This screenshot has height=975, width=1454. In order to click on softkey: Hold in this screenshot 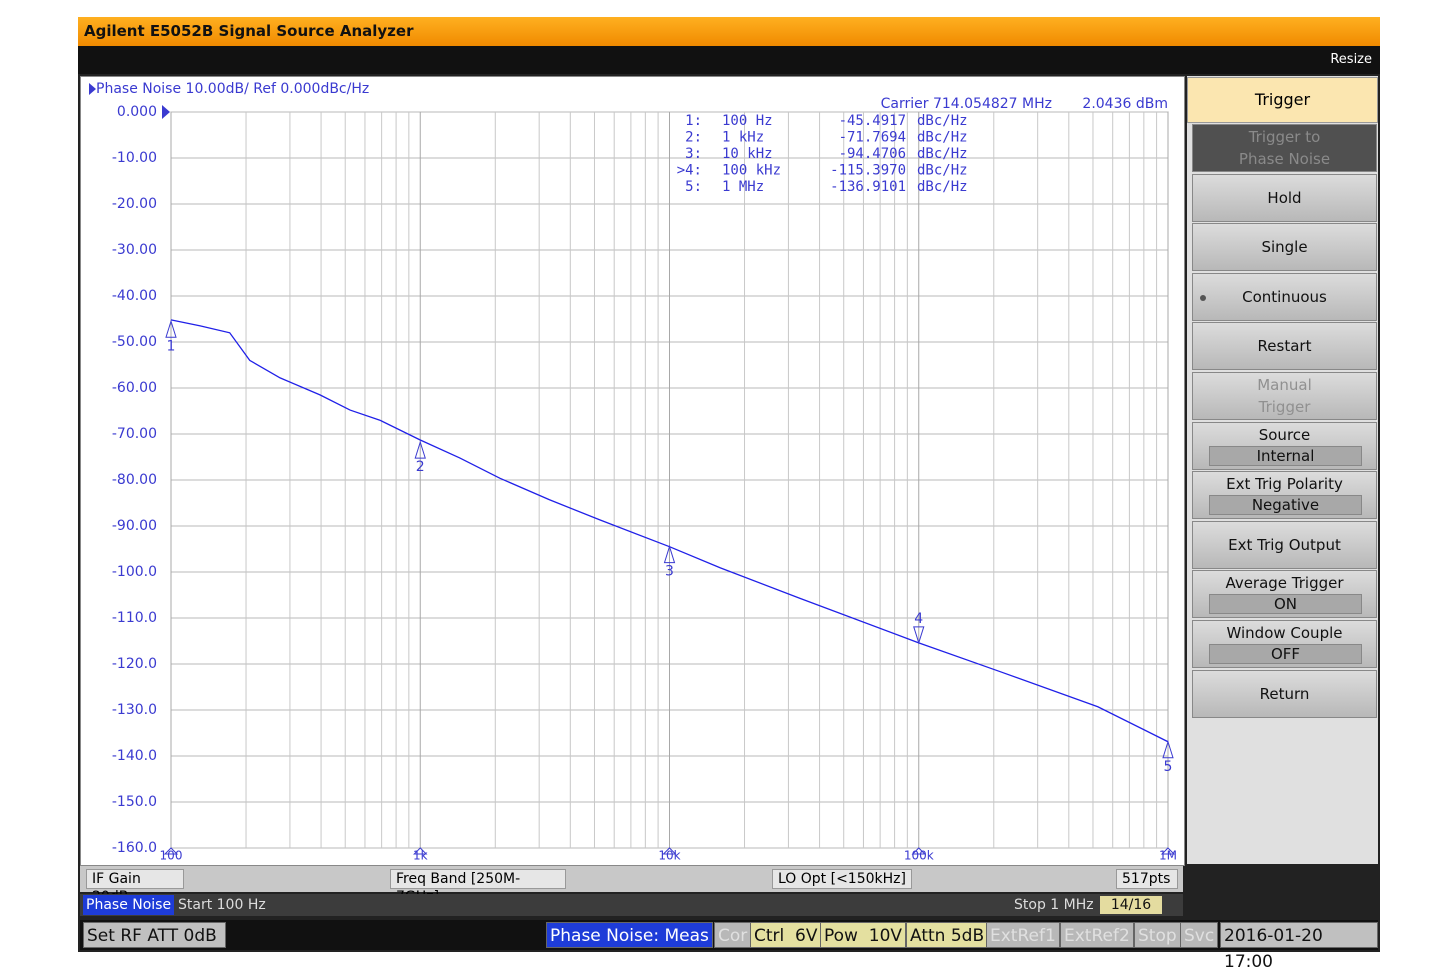, I will do `click(1284, 198)`.